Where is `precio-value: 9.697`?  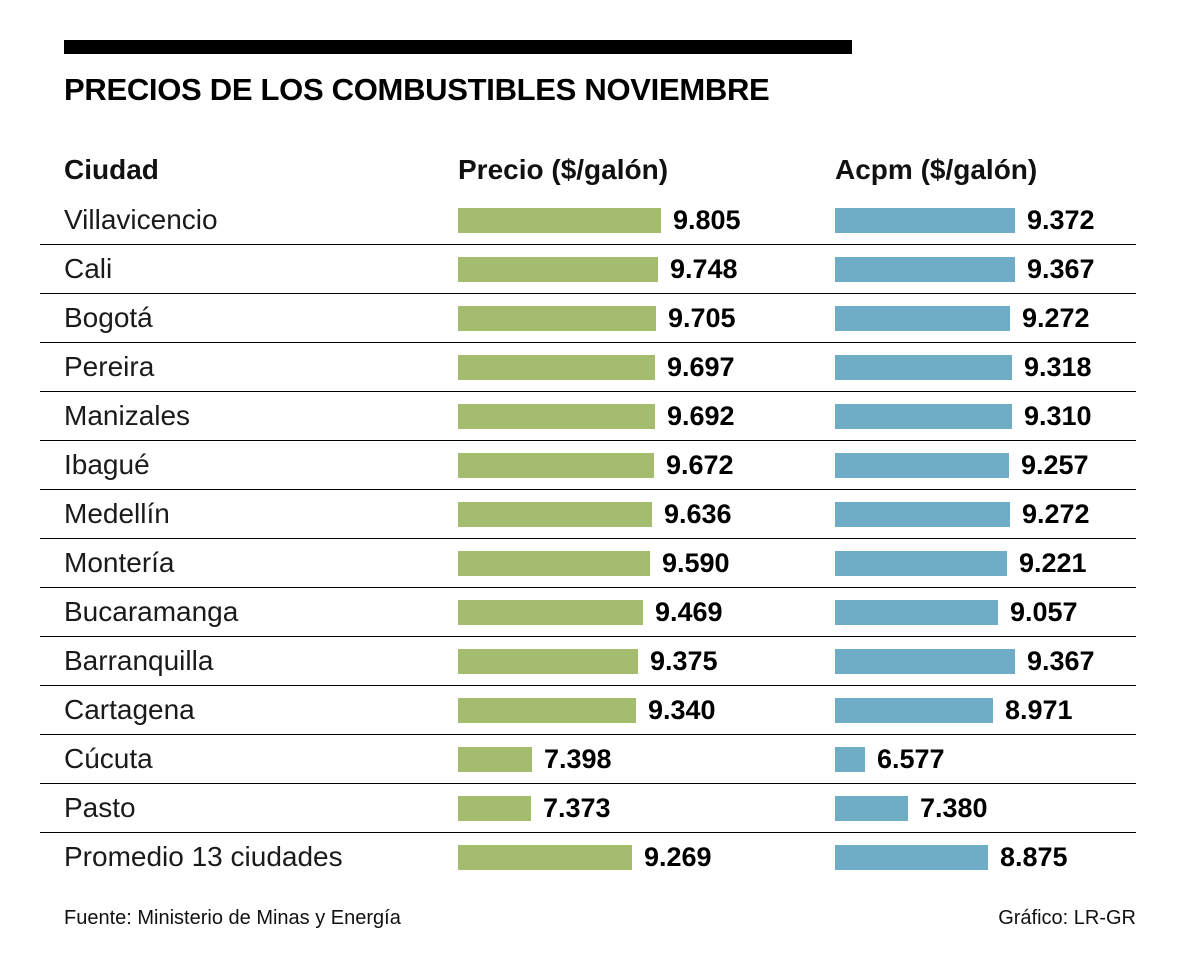 precio-value: 9.697 is located at coordinates (701, 366).